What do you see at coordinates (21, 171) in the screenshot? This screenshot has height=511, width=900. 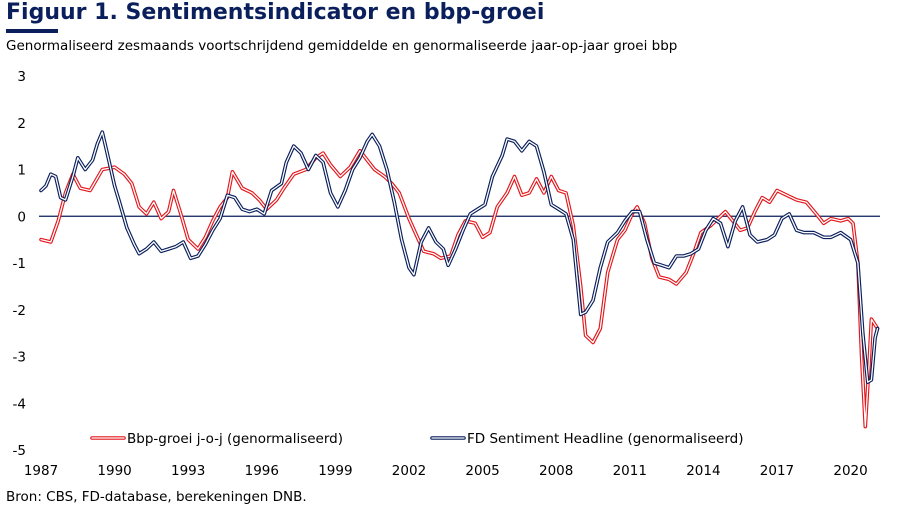 I see `y-tick-label: 1` at bounding box center [21, 171].